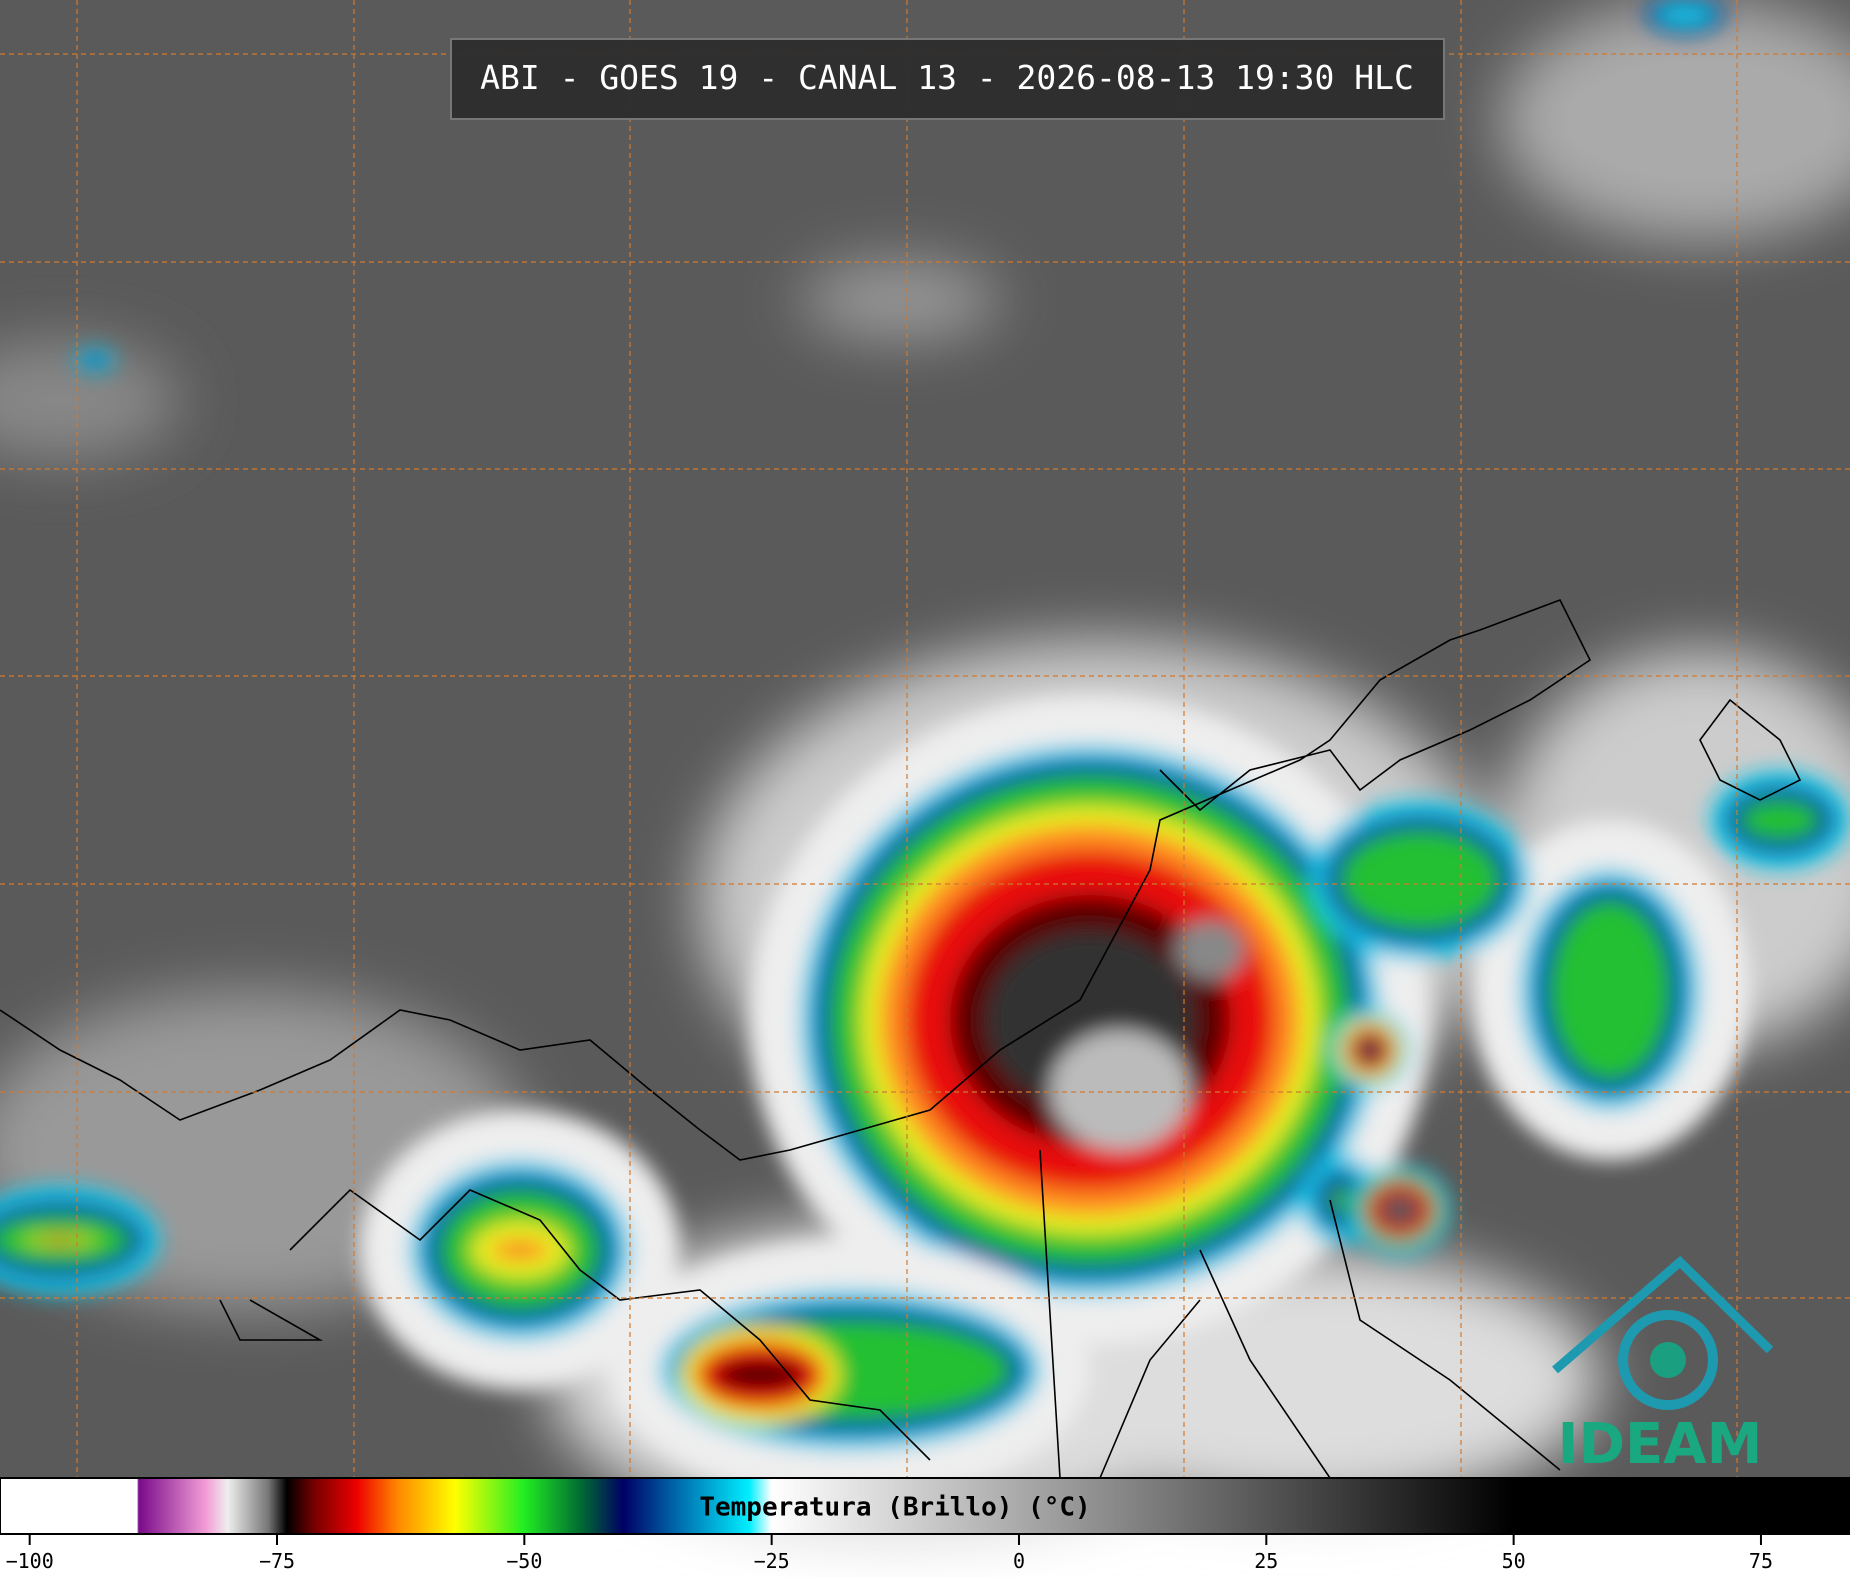 The image size is (1850, 1577). Describe the element at coordinates (1663, 1366) in the screenshot. I see `ideam-logo: IDEAM` at that location.